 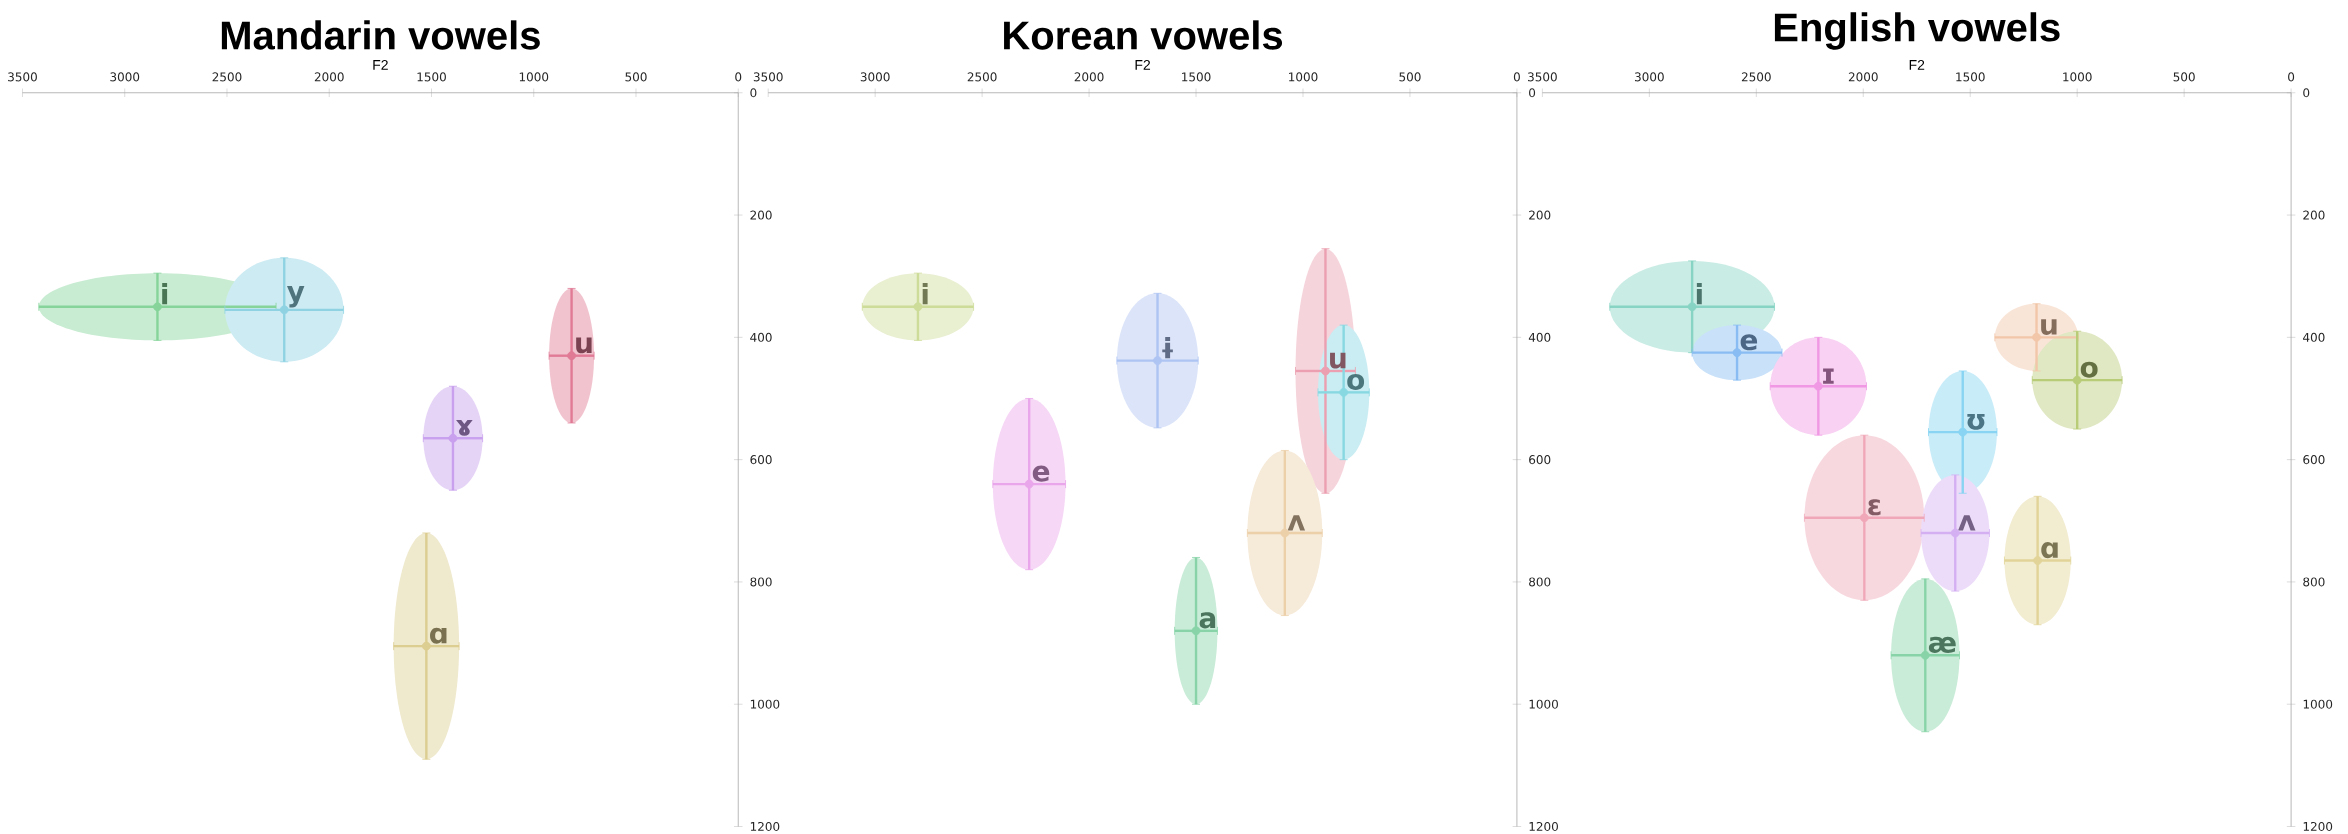 I want to click on series-label: ʊ, so click(x=1976, y=422).